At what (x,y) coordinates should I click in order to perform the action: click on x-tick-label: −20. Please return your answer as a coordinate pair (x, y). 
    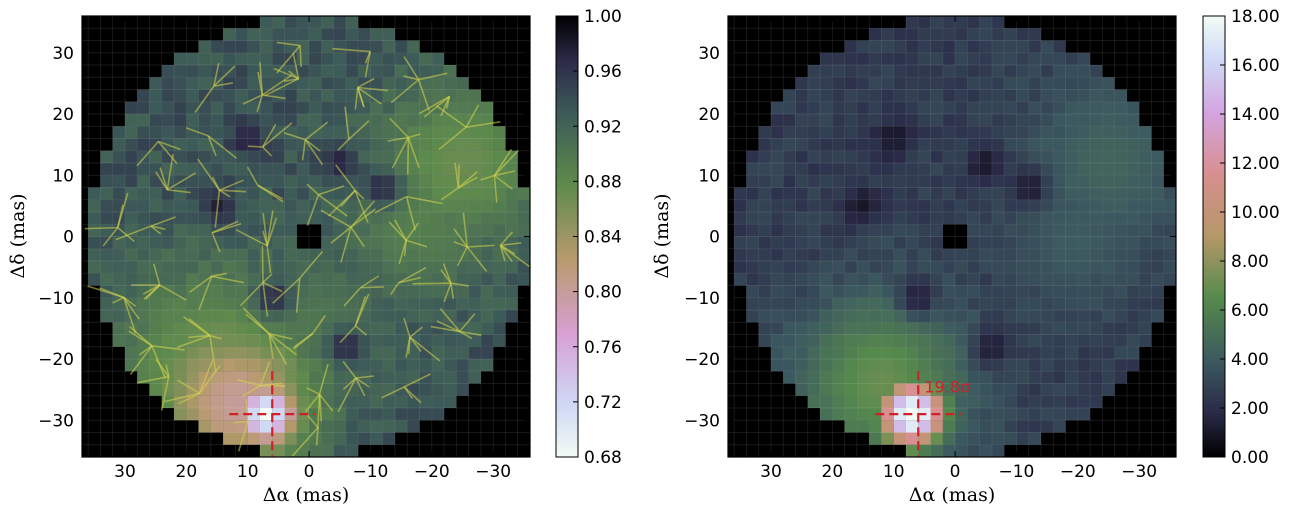
    Looking at the image, I should click on (432, 472).